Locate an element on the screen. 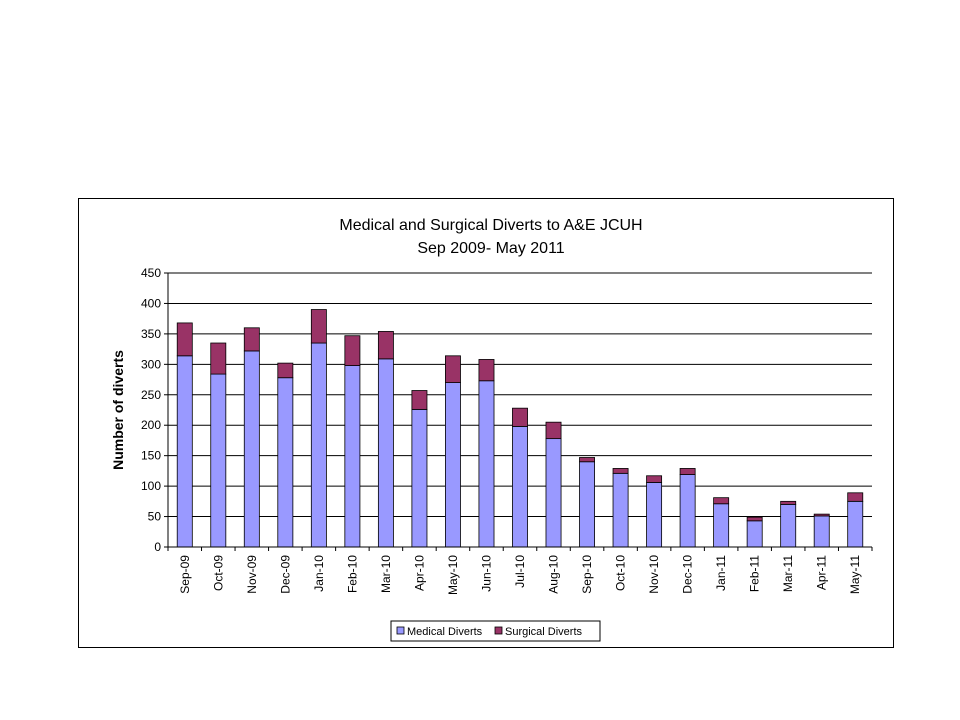  chart-subtitle: Sep 2009- May 2011 is located at coordinates (490, 248).